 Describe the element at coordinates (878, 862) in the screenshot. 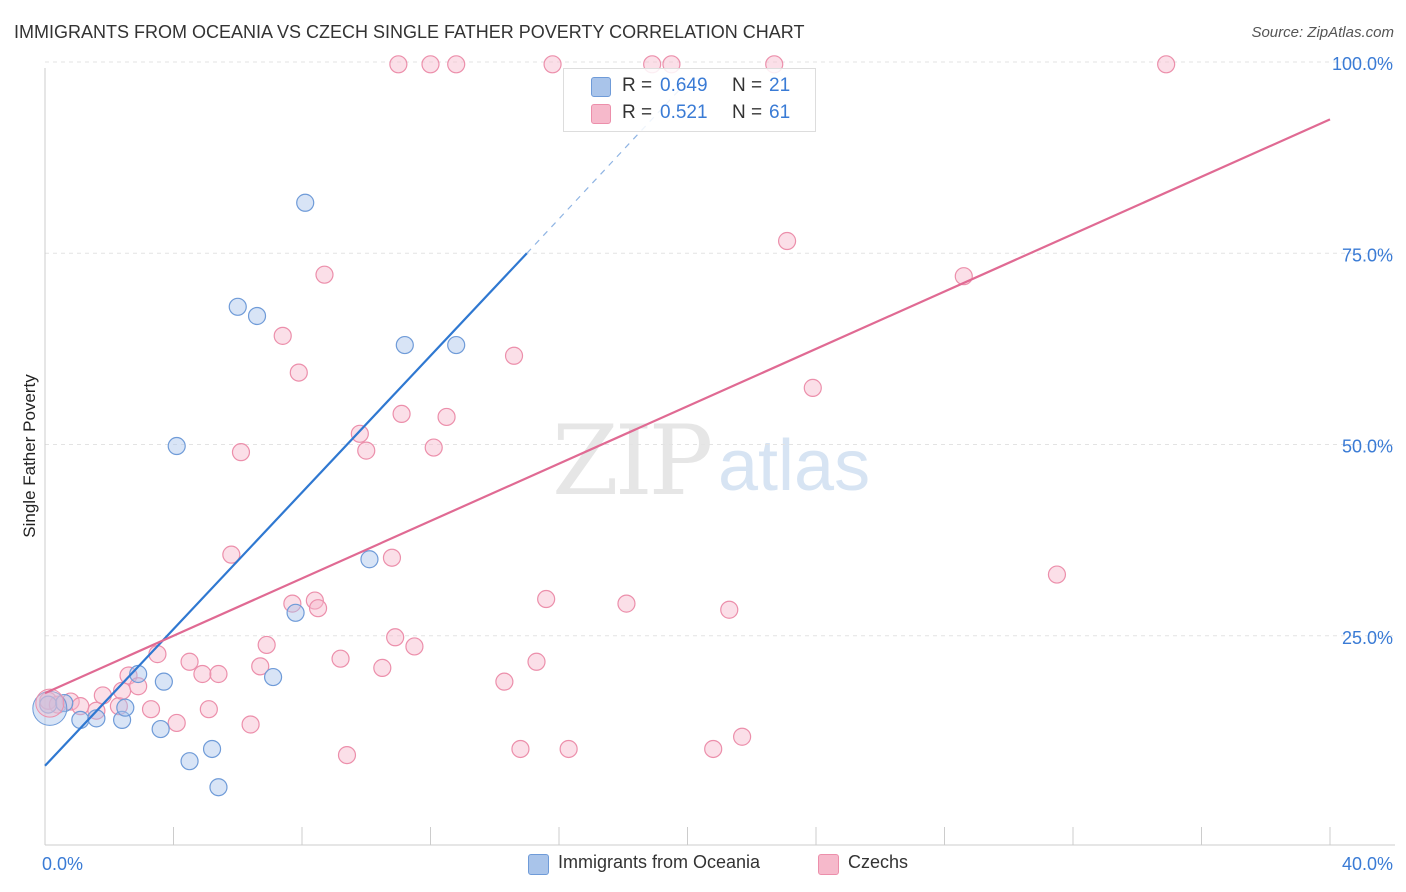

I see `bottom-legend-label-czechs: Czechs` at that location.